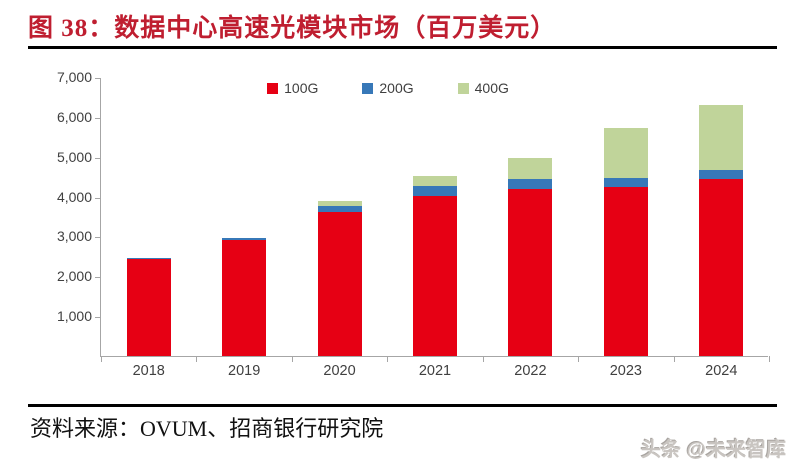 This screenshot has width=792, height=465. Describe the element at coordinates (74, 316) in the screenshot. I see `y-axis-tick-label: 1,000` at that location.